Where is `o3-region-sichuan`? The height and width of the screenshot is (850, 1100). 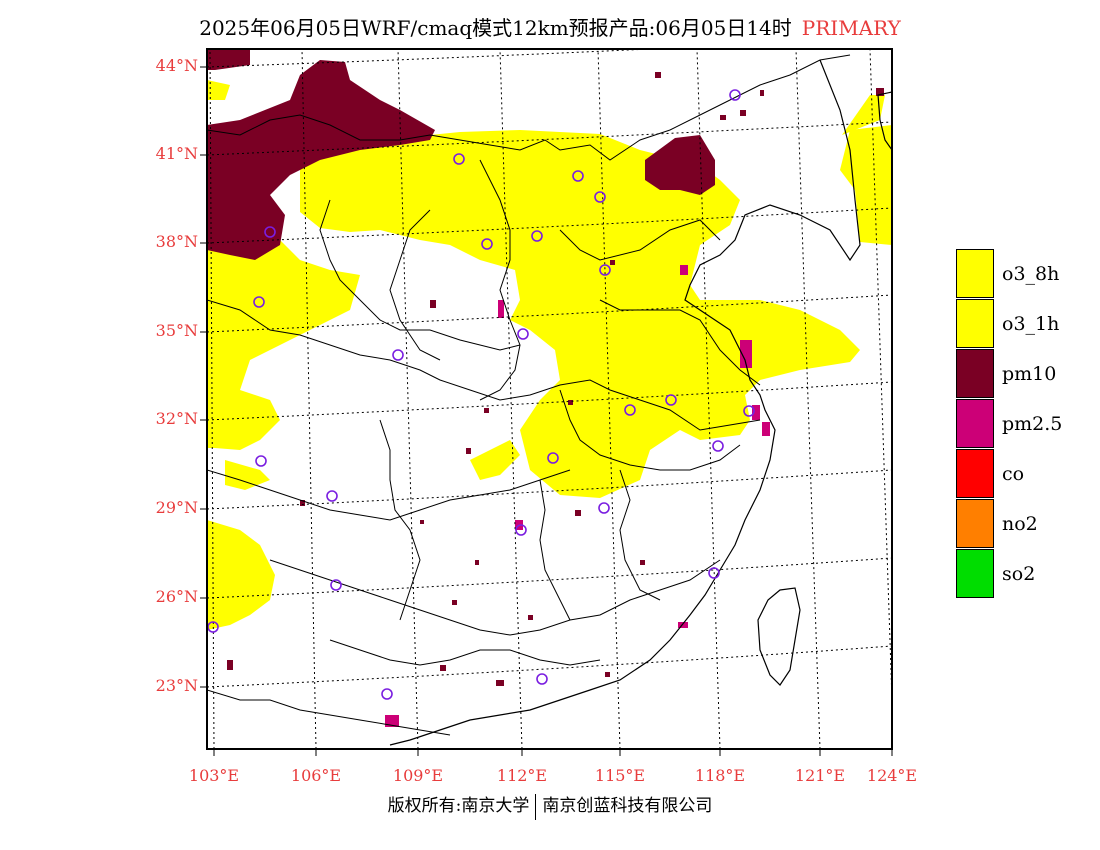 o3-region-sichuan is located at coordinates (247, 475).